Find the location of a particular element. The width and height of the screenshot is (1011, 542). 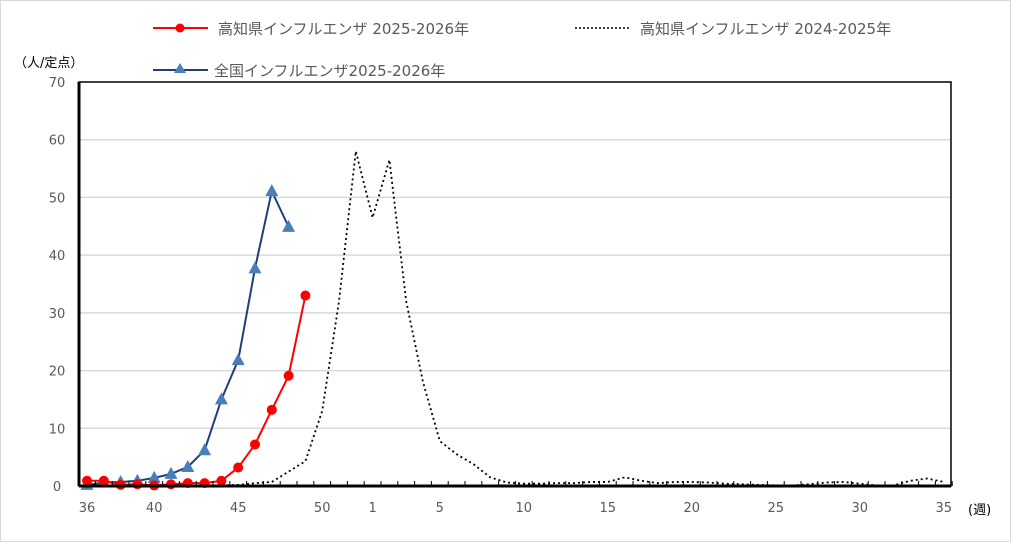

x-tick-label: 50 is located at coordinates (322, 508).